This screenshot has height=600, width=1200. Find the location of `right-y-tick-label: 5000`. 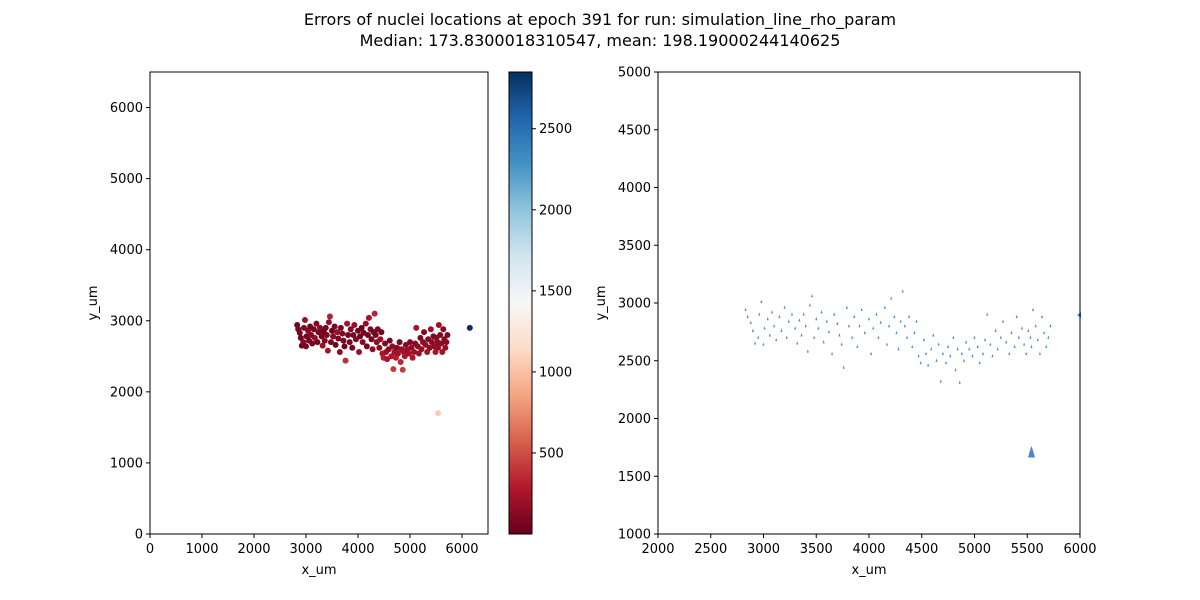

right-y-tick-label: 5000 is located at coordinates (634, 73).